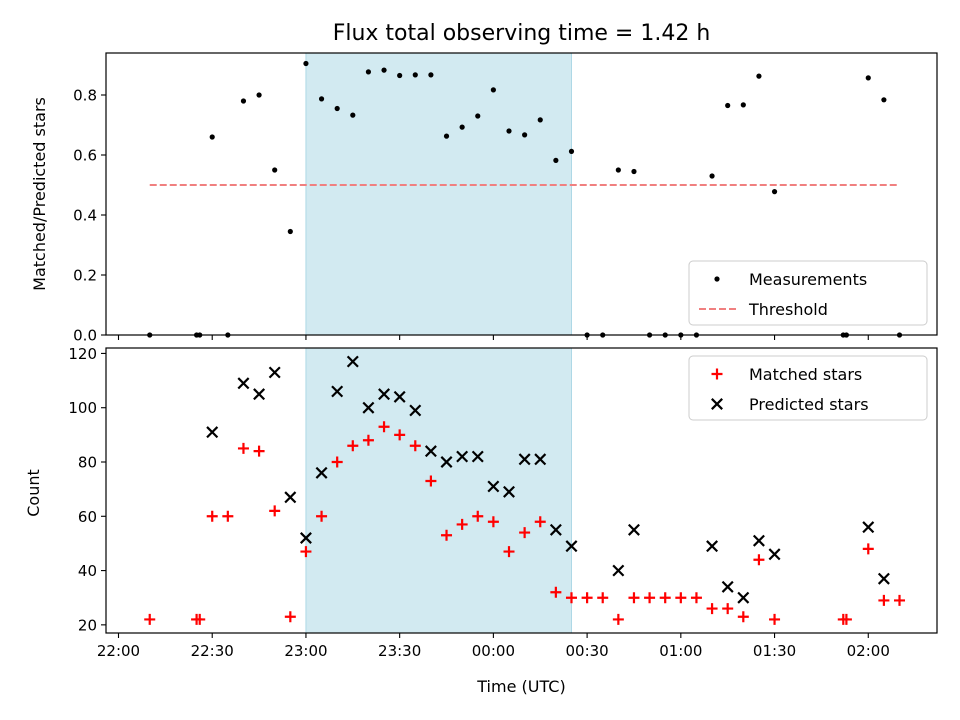 This screenshot has height=720, width=960. I want to click on y-tick-label: 0.6, so click(85, 156).